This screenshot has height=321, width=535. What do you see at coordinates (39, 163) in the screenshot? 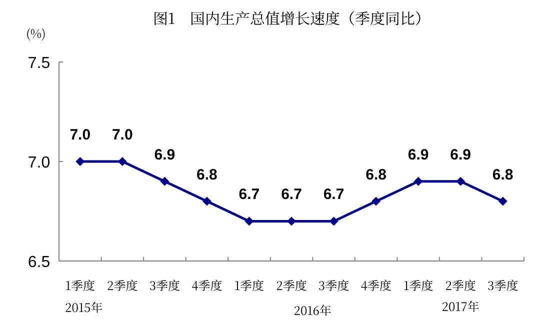
I see `y-tick-label: 7.0` at bounding box center [39, 163].